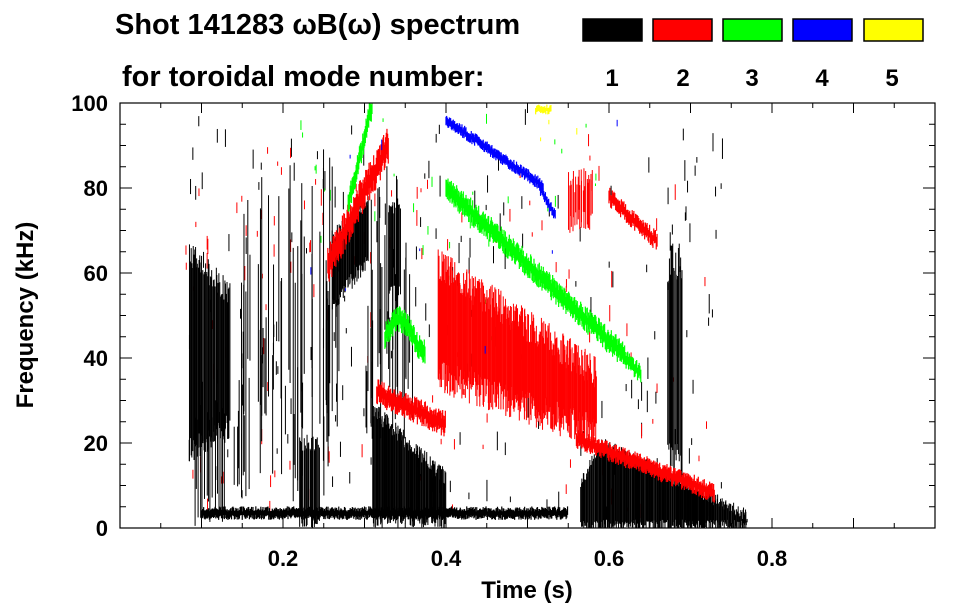 This screenshot has width=963, height=615. What do you see at coordinates (96, 358) in the screenshot?
I see `y-tick-label: 40` at bounding box center [96, 358].